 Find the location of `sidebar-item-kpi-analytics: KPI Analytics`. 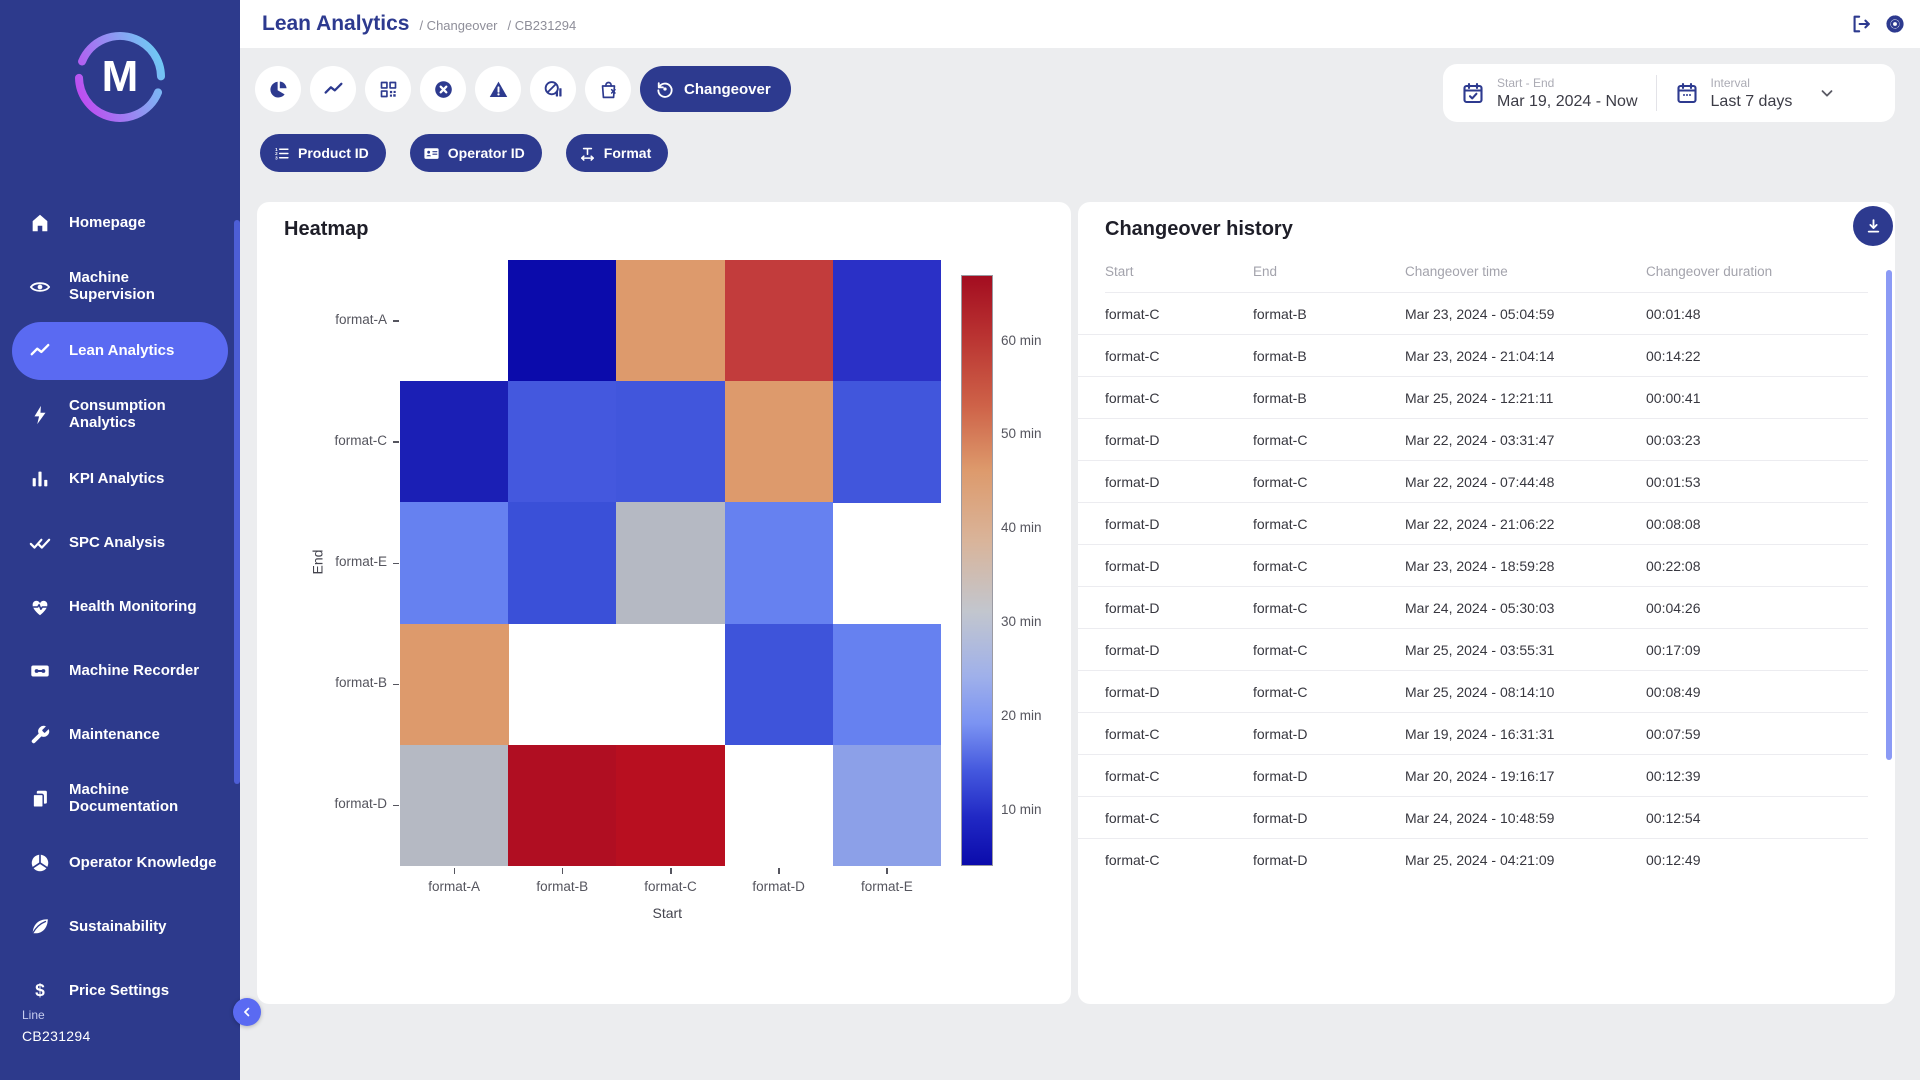

sidebar-item-kpi-analytics: KPI Analytics is located at coordinates (120, 479).